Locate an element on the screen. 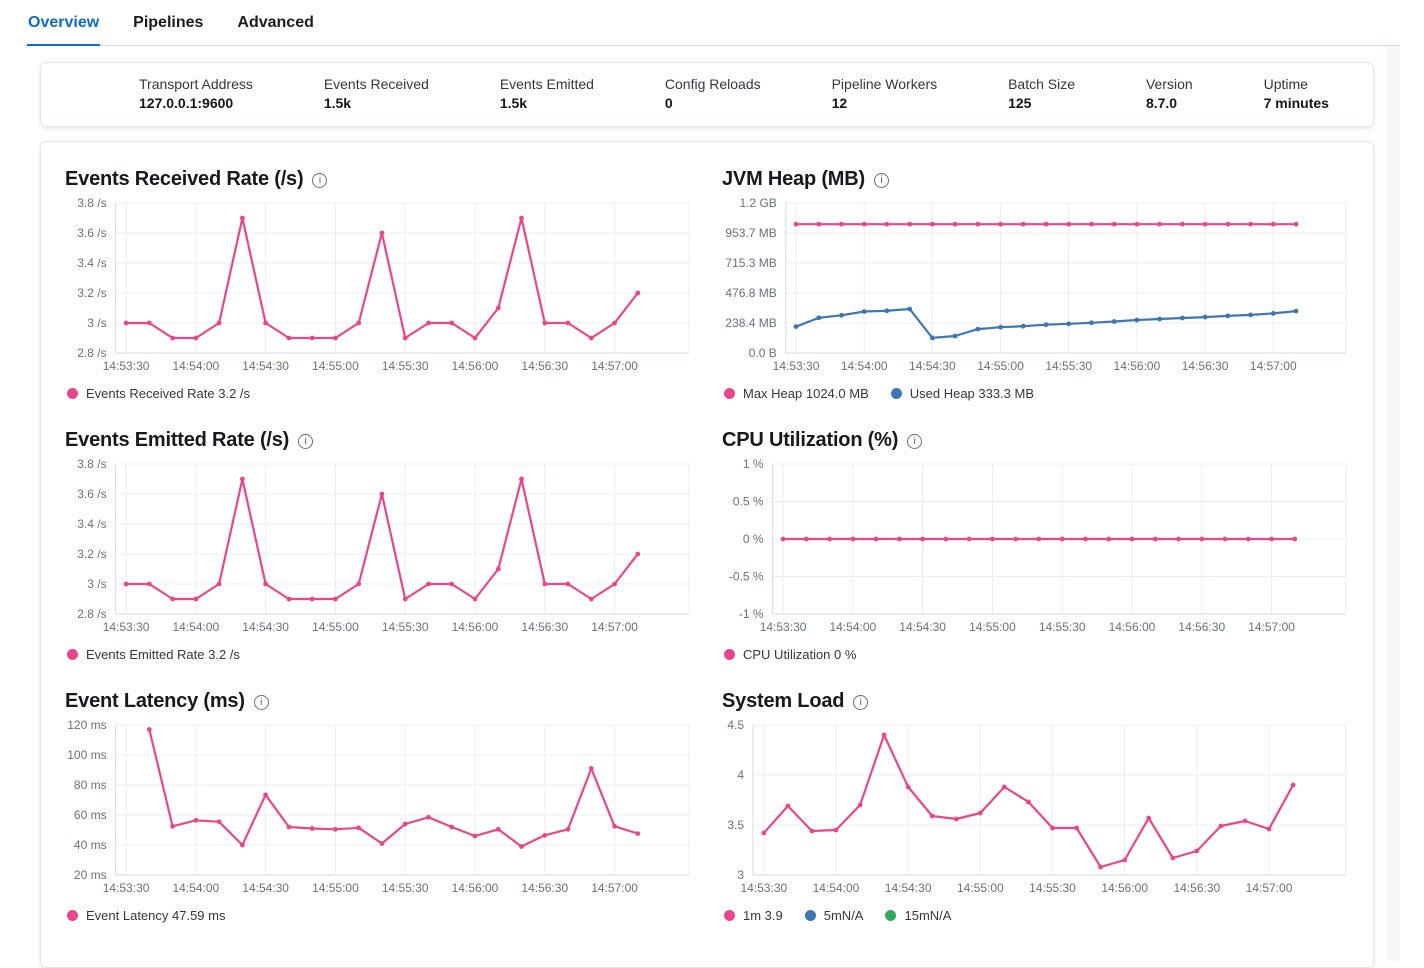  scrollbar-track is located at coordinates (1393, 503).